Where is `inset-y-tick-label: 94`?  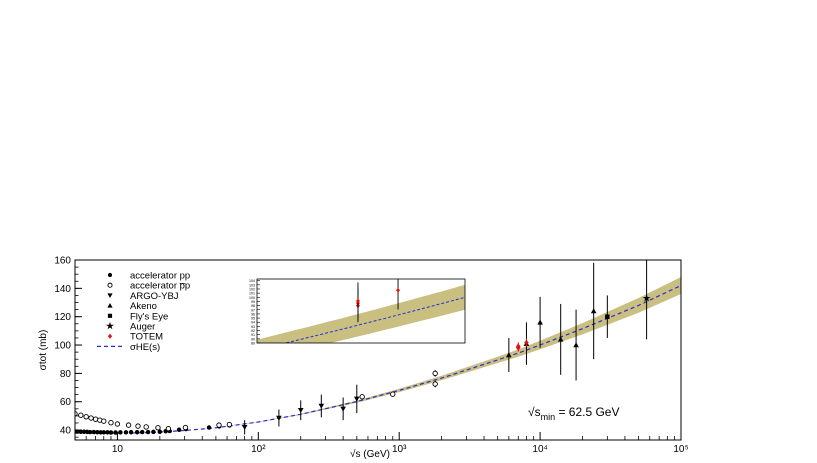
inset-y-tick-label: 94 is located at coordinates (253, 323).